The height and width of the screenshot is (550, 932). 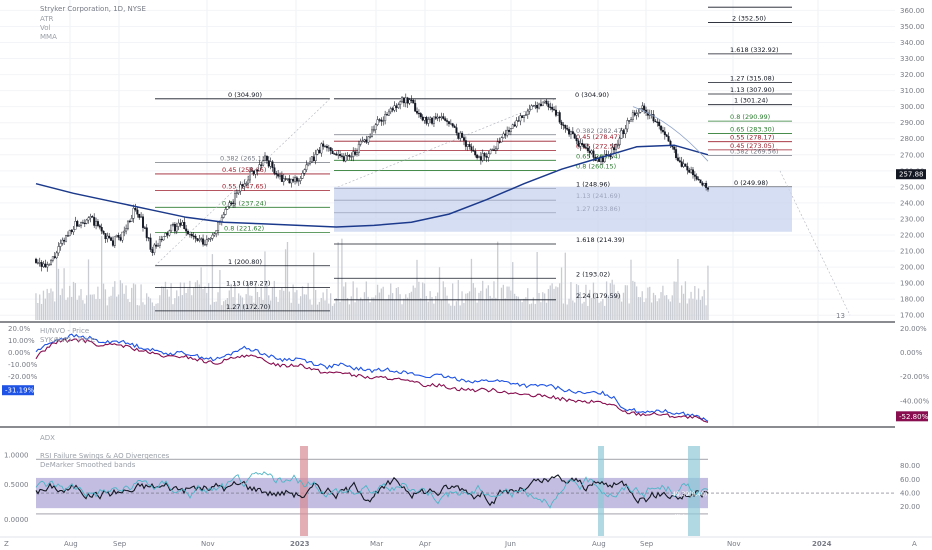 I want to click on corner-a-label: A, so click(x=914, y=544).